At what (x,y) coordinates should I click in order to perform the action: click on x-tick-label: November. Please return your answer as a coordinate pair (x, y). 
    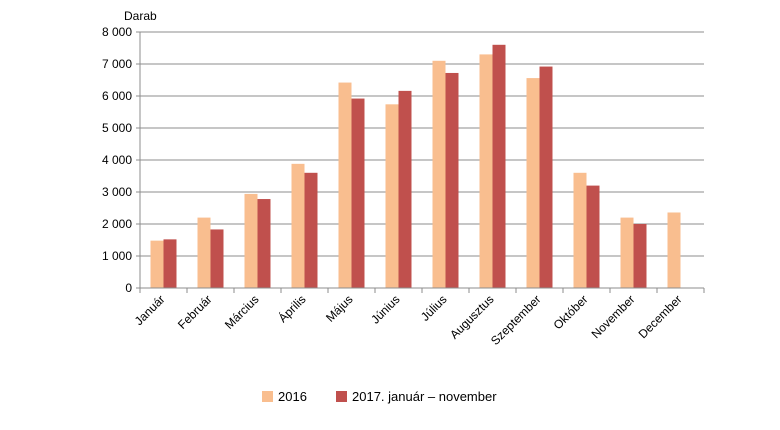
    Looking at the image, I should click on (613, 316).